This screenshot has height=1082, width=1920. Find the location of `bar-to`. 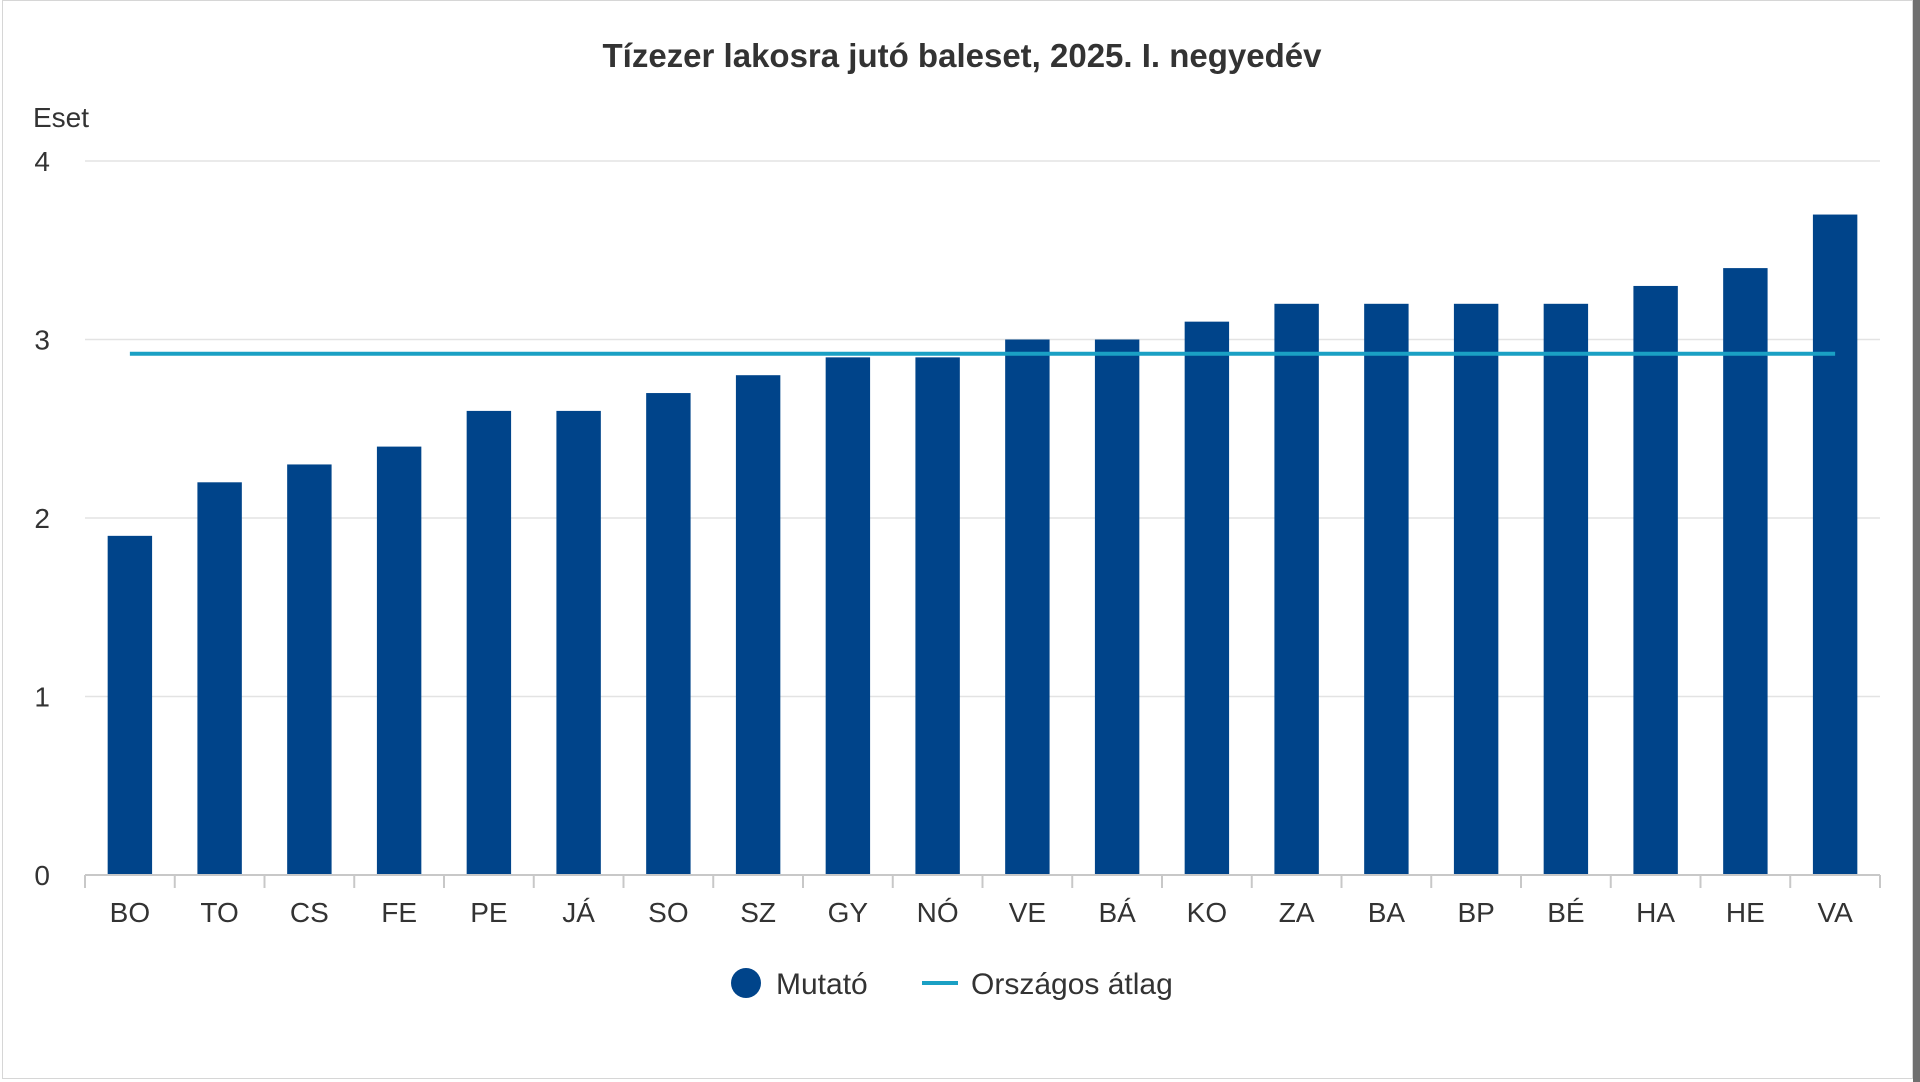

bar-to is located at coordinates (219, 678).